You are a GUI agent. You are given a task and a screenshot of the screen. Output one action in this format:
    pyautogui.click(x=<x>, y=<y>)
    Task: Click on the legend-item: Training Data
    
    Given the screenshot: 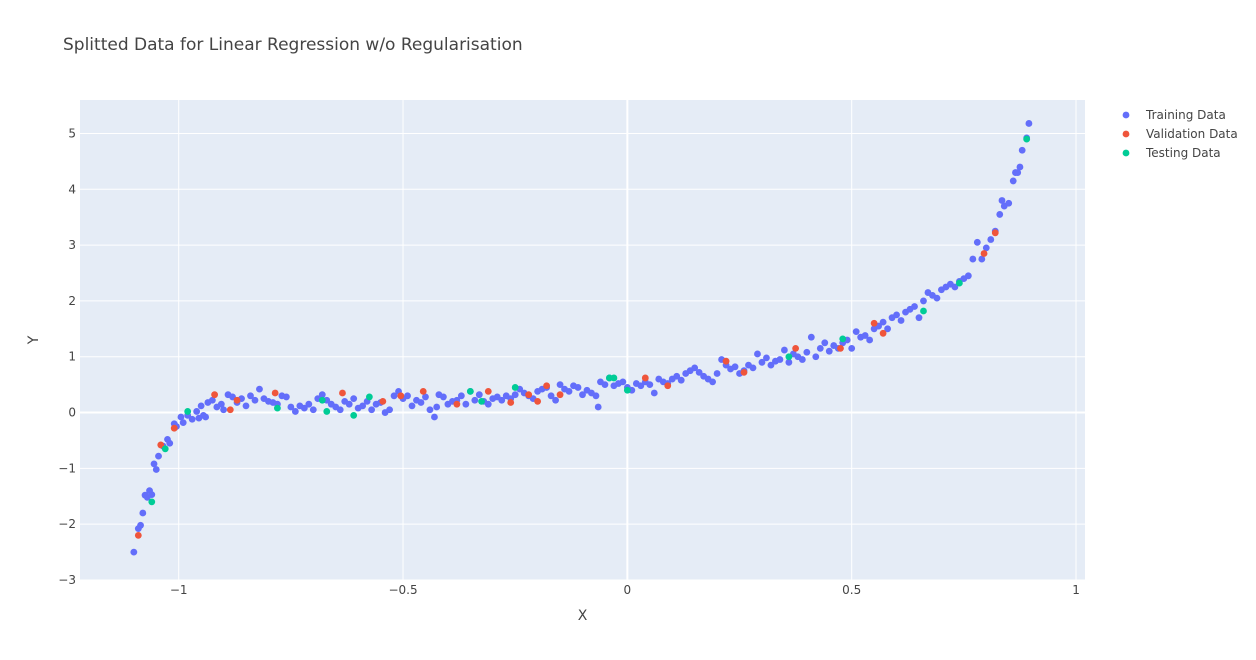 What is the action you would take?
    pyautogui.click(x=1174, y=115)
    